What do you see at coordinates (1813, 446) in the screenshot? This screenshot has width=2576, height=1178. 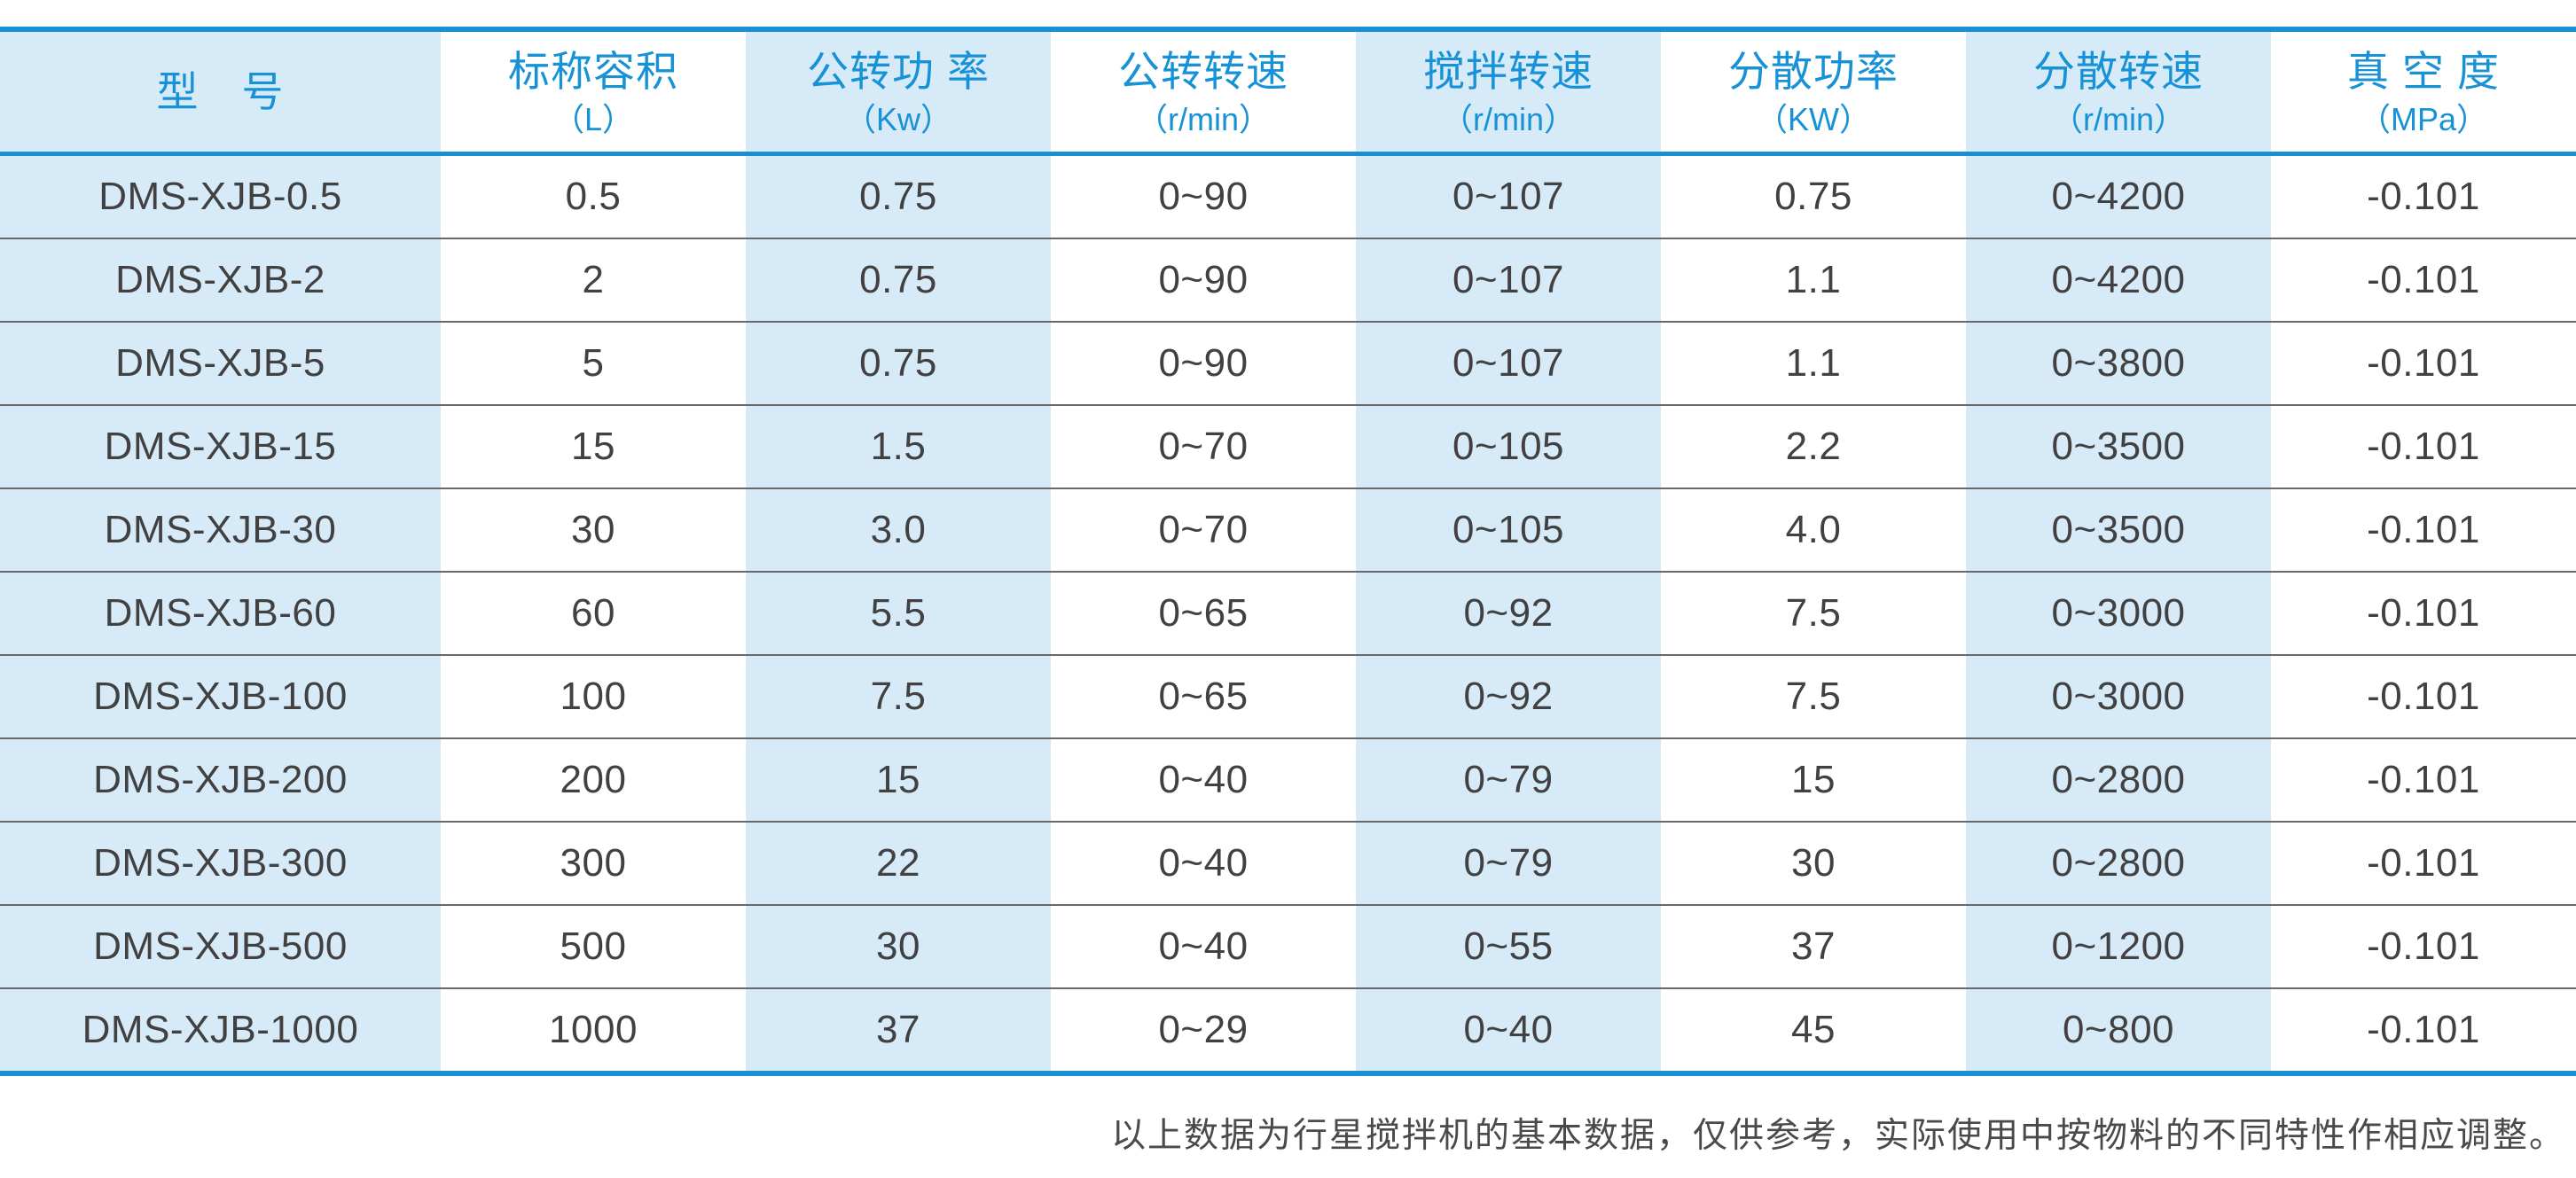 I see `table-cell: 2.2` at bounding box center [1813, 446].